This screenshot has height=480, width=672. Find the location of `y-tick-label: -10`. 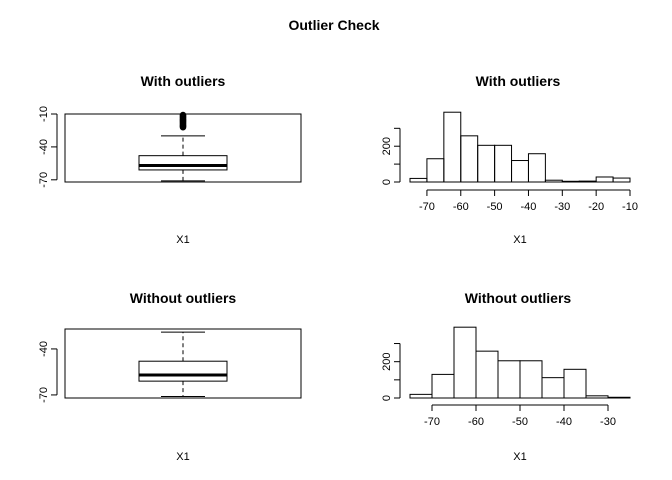

y-tick-label: -10 is located at coordinates (44, 114).